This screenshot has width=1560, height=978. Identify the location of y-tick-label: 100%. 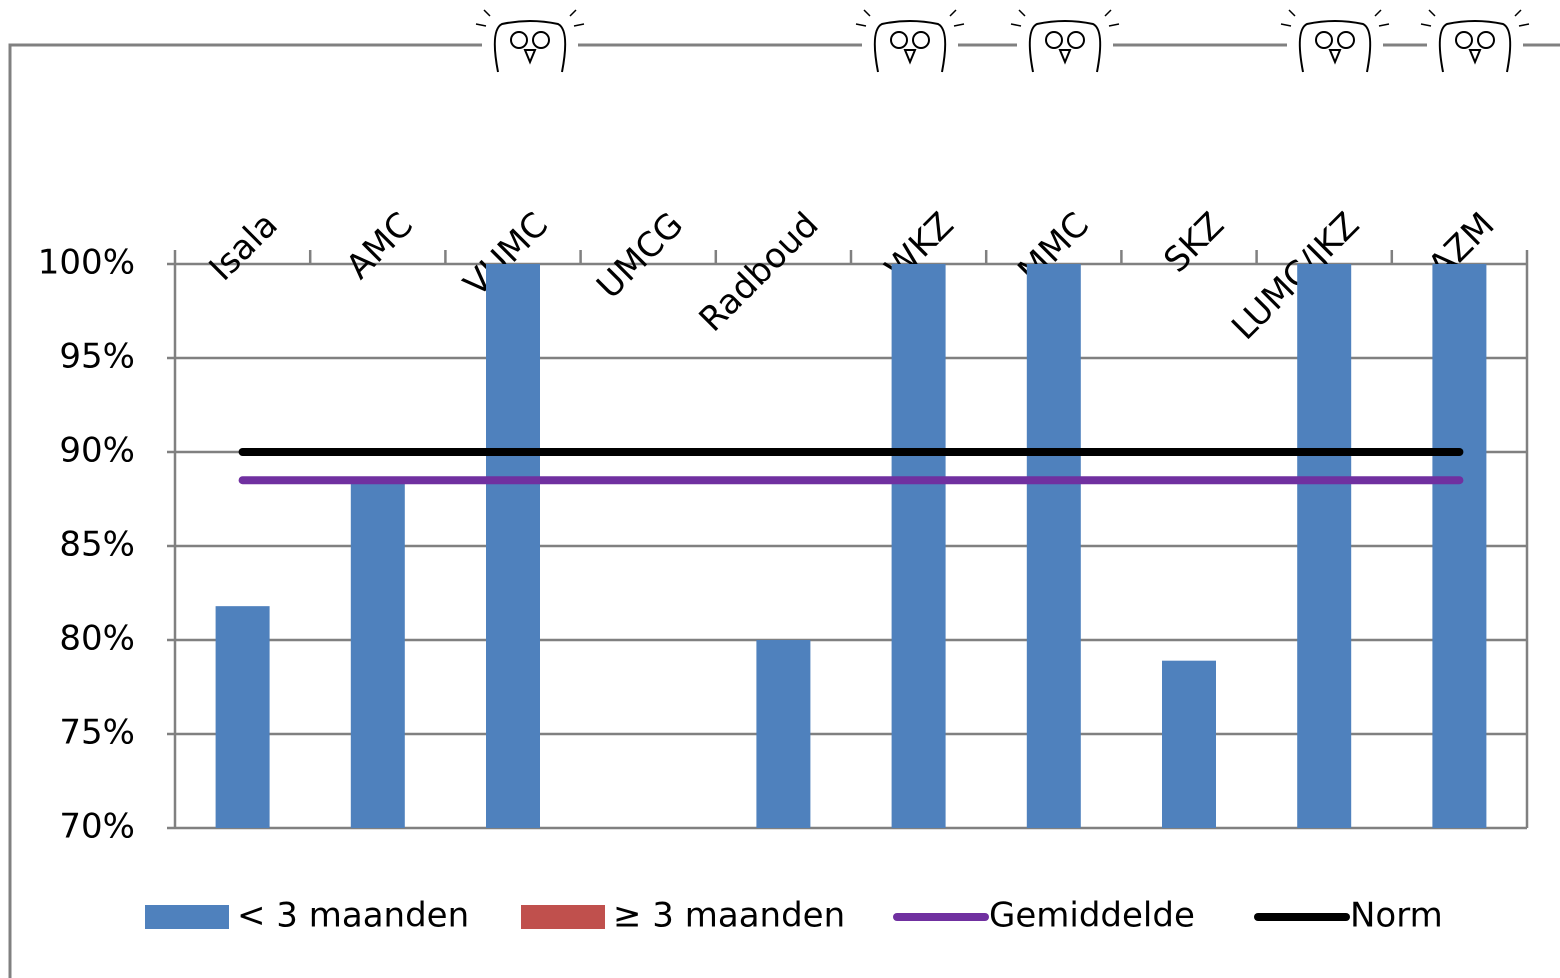
(86, 263).